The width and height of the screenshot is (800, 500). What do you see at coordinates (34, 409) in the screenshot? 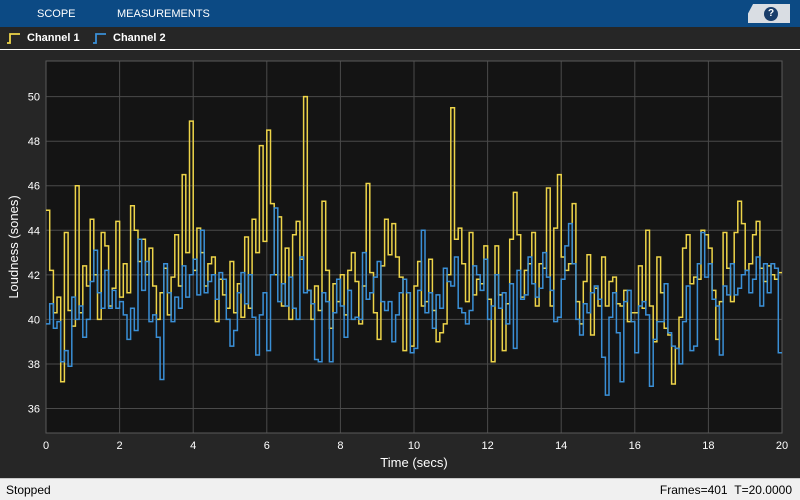
I see `y-tick-label: 36` at bounding box center [34, 409].